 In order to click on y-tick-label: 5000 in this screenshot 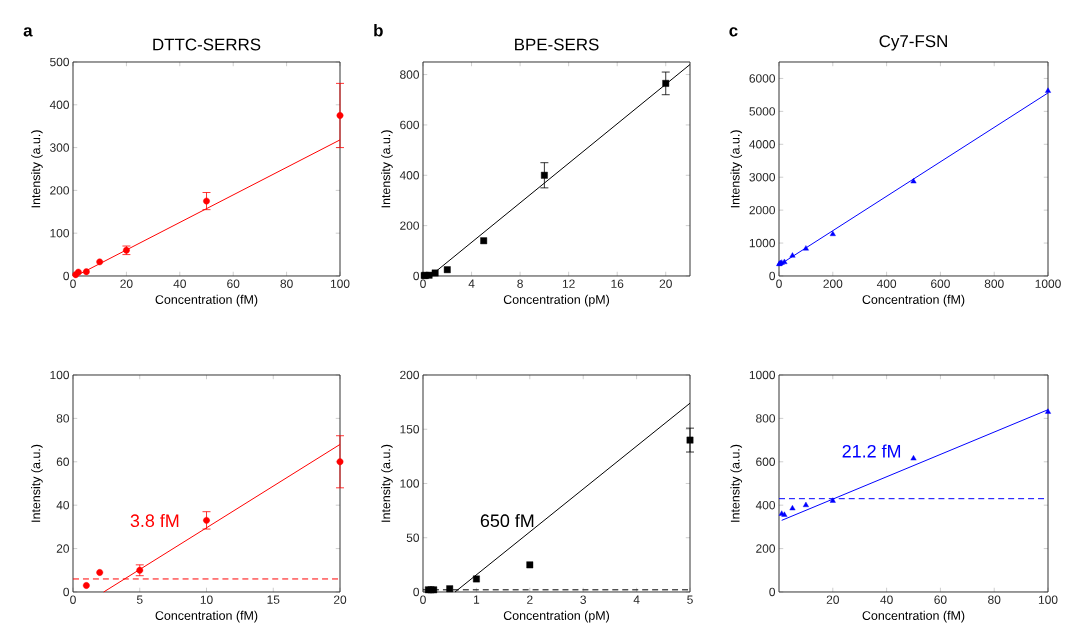, I will do `click(762, 111)`.